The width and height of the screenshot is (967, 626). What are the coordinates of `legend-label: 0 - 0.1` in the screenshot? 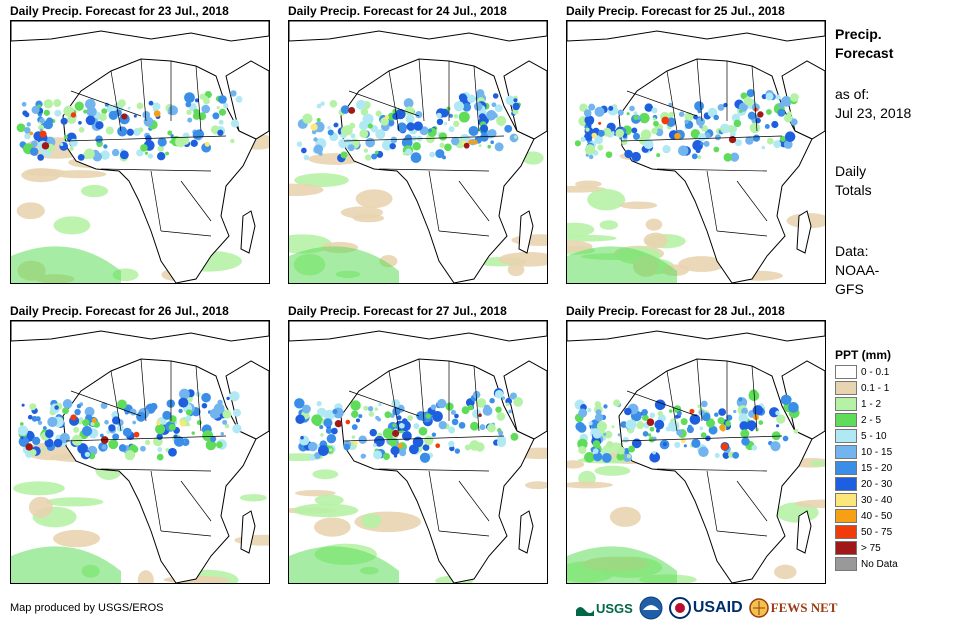 It's located at (875, 372).